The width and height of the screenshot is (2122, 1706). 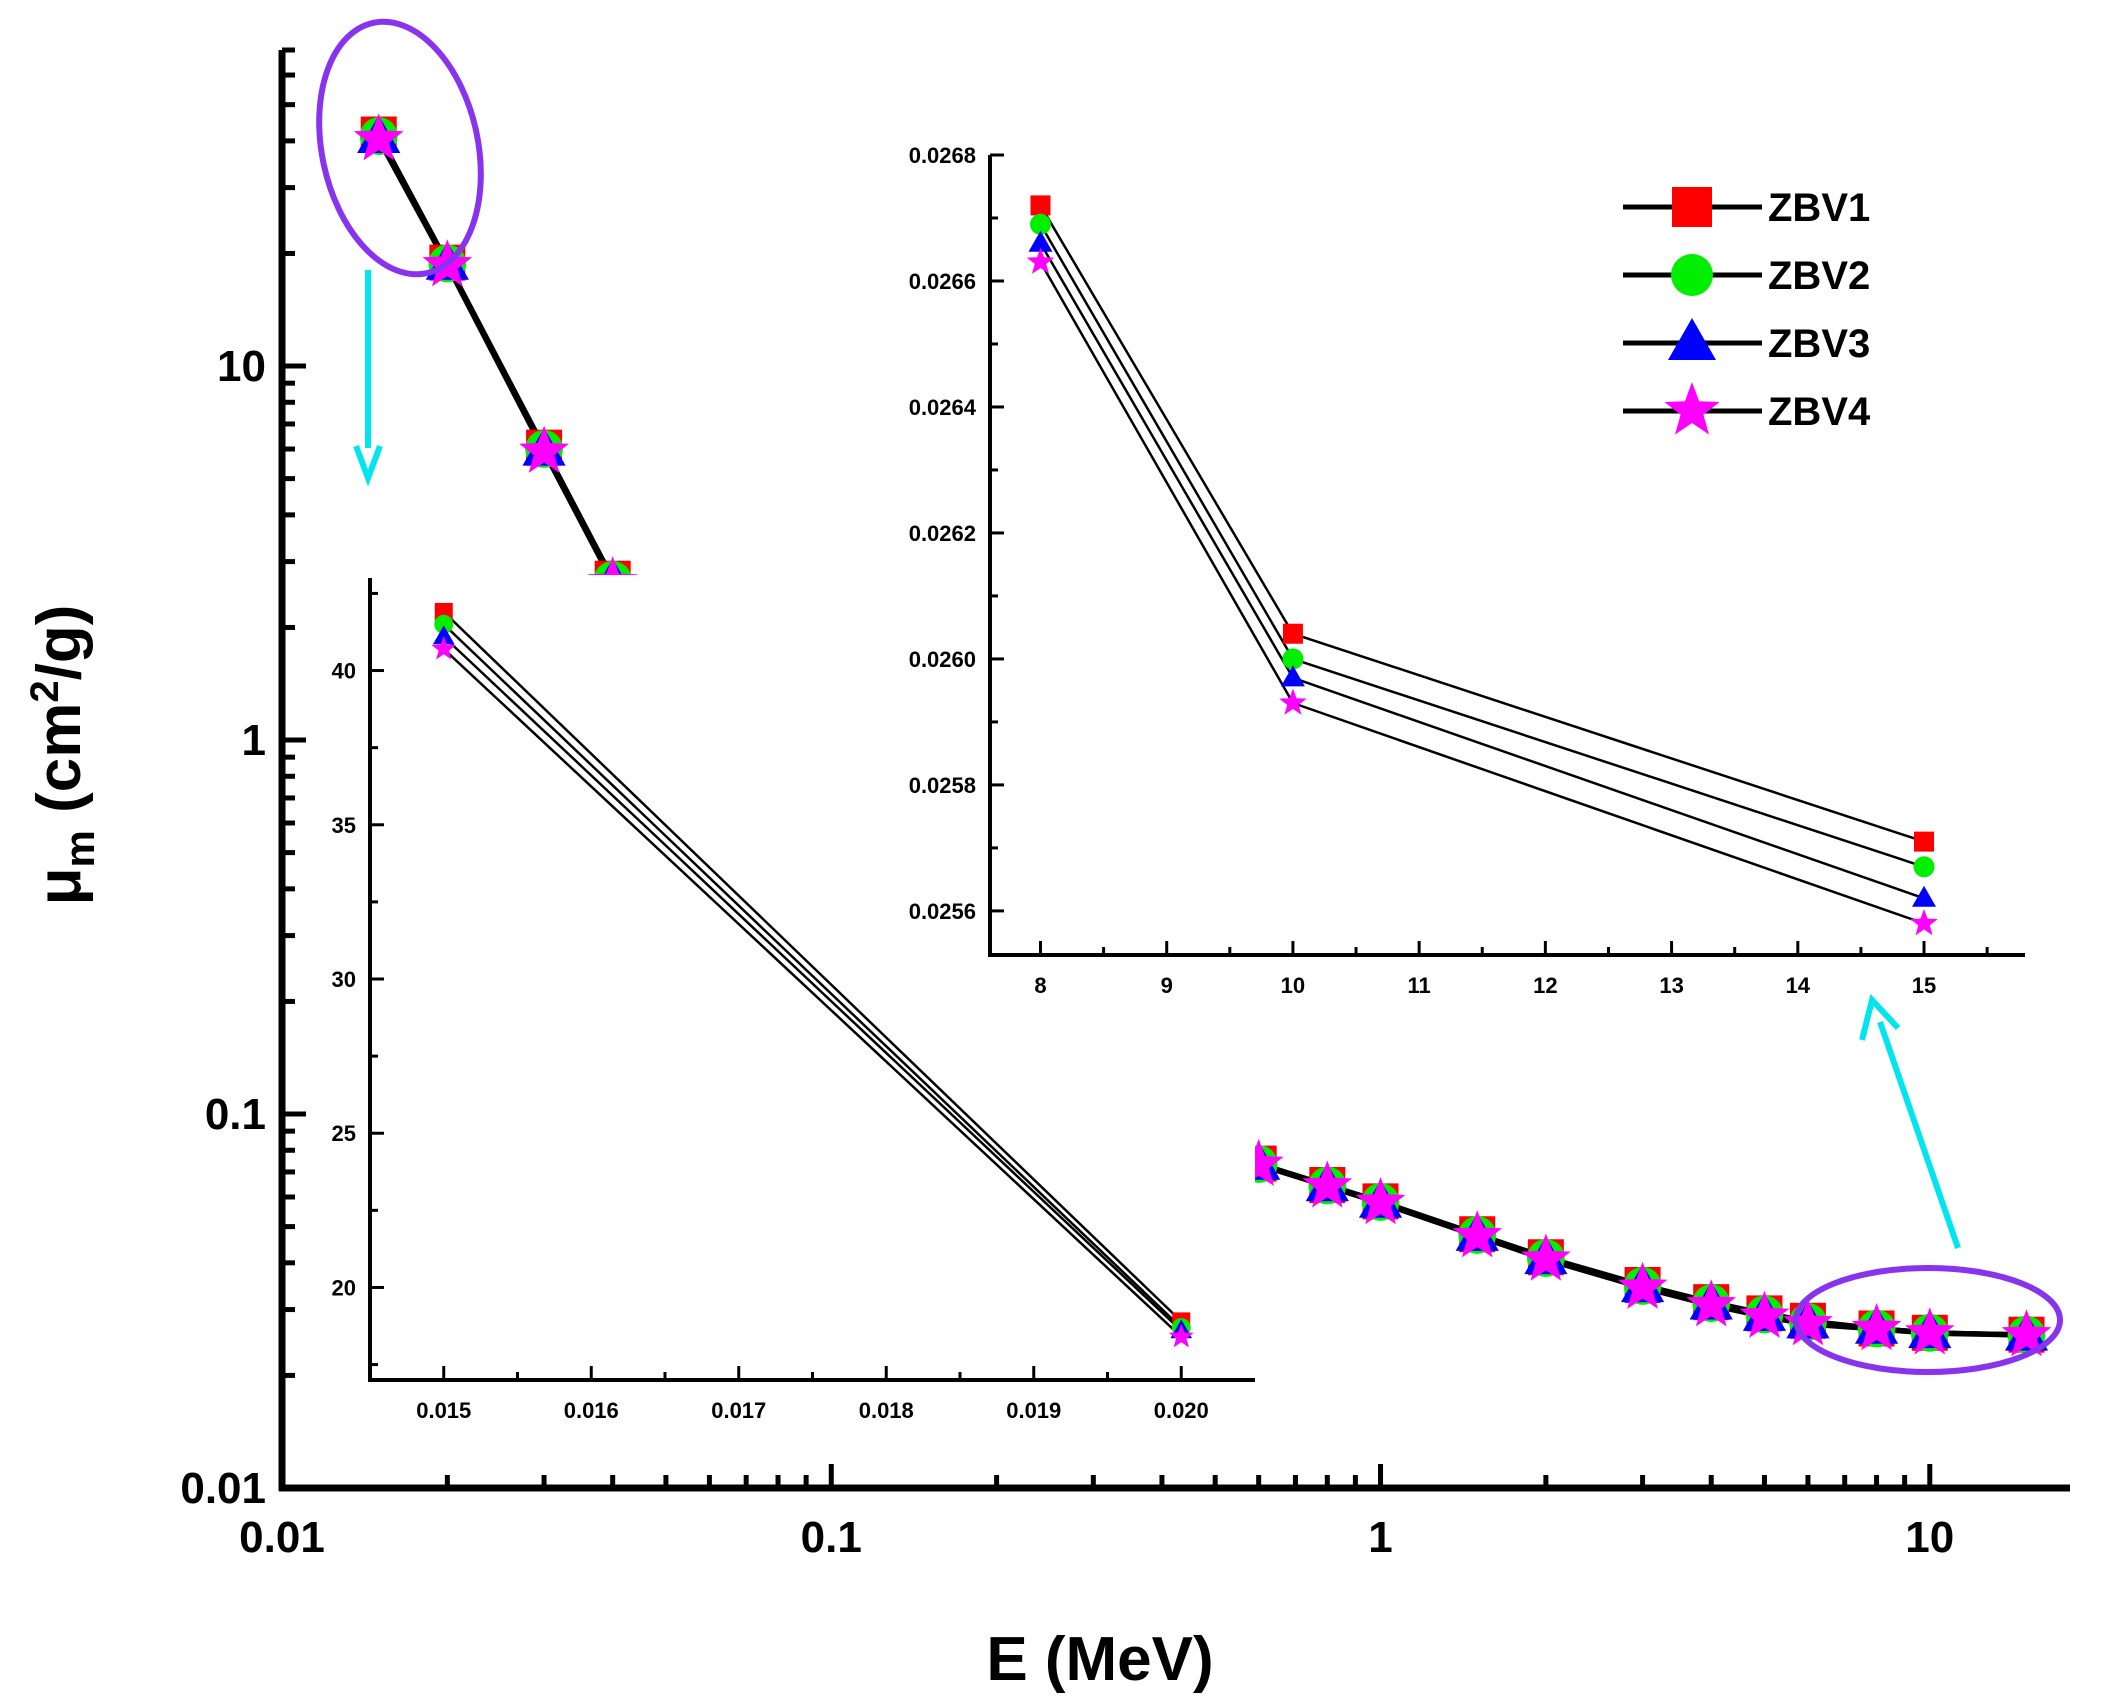 I want to click on y-axis-title-sup: 2, so click(x=45, y=691).